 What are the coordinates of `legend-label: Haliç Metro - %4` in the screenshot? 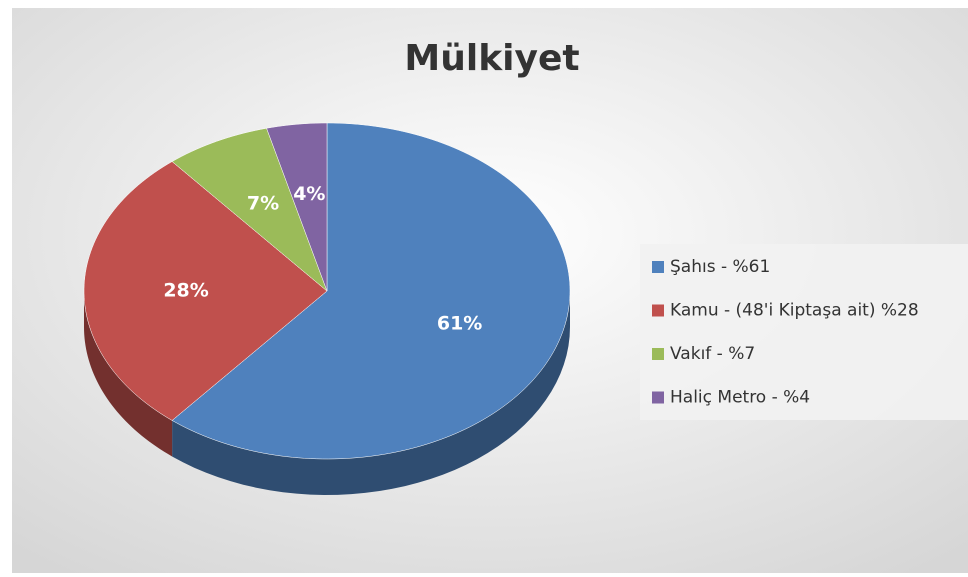 It's located at (740, 398).